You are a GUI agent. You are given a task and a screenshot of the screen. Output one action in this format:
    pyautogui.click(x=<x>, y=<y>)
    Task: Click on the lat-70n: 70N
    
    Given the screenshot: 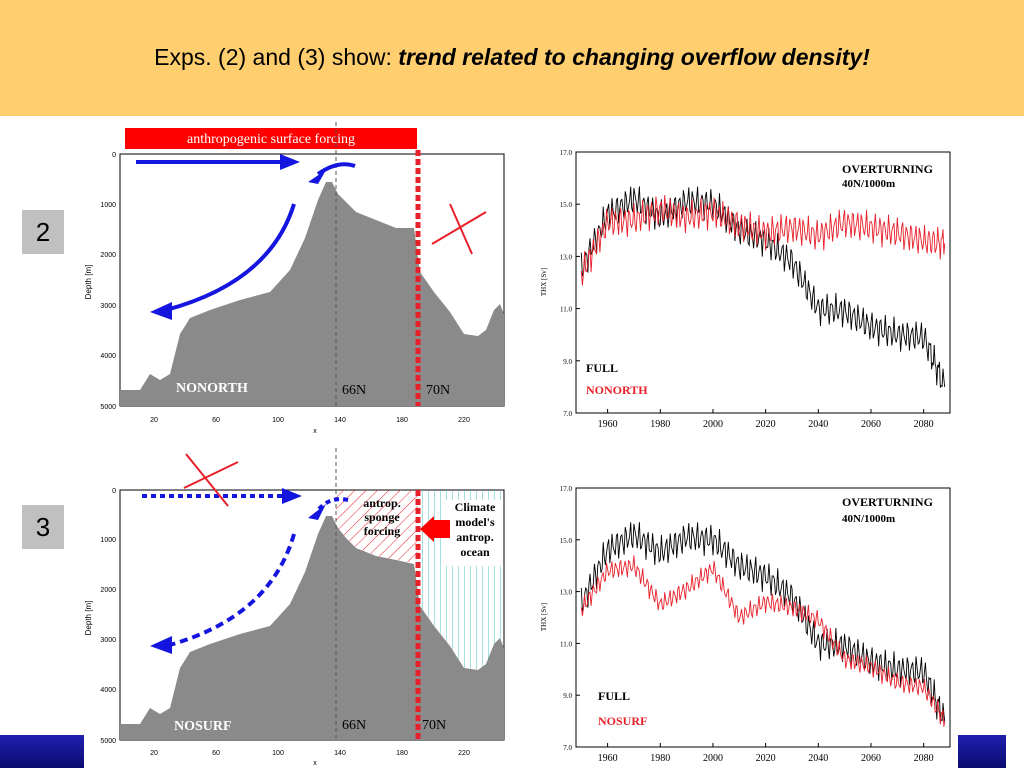 What is the action you would take?
    pyautogui.click(x=438, y=390)
    